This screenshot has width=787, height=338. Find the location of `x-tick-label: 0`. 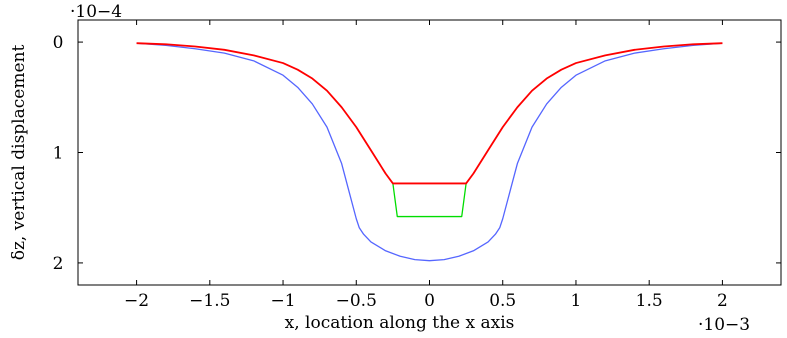

x-tick-label: 0 is located at coordinates (429, 301).